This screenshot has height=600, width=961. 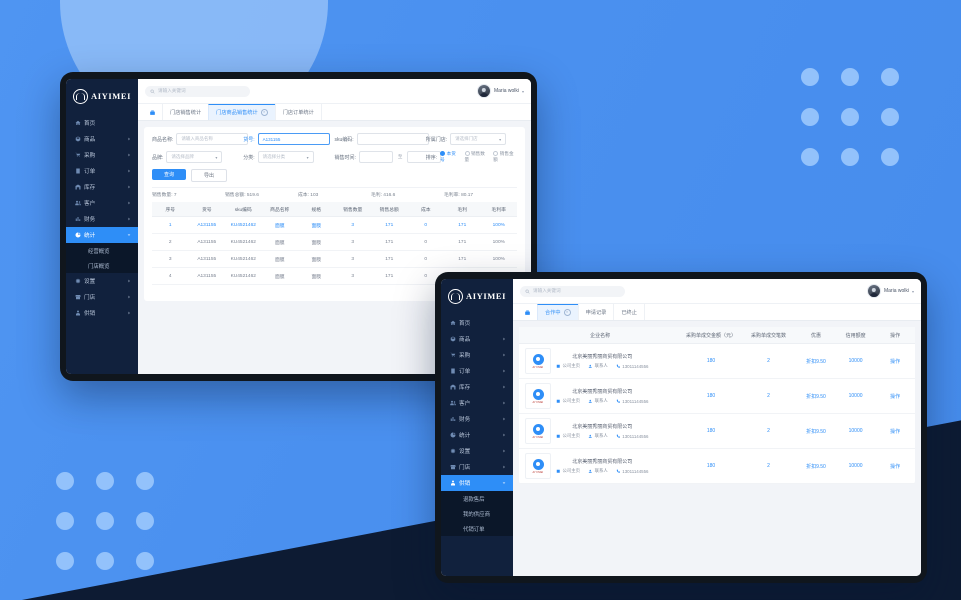 What do you see at coordinates (242, 112) in the screenshot?
I see `tab-1: 门店商品销售统计 ×` at bounding box center [242, 112].